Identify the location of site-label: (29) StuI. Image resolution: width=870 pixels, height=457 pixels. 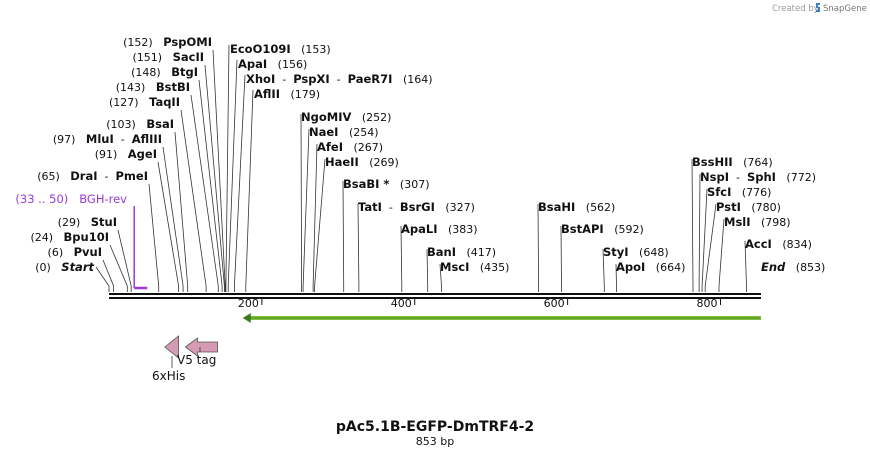
(87, 222).